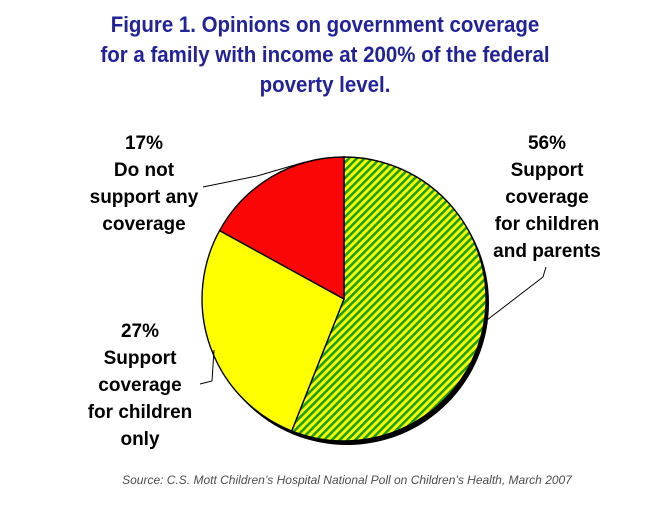 The width and height of the screenshot is (650, 527). Describe the element at coordinates (144, 143) in the screenshot. I see `callout-do-not-support-pct: 17%` at that location.